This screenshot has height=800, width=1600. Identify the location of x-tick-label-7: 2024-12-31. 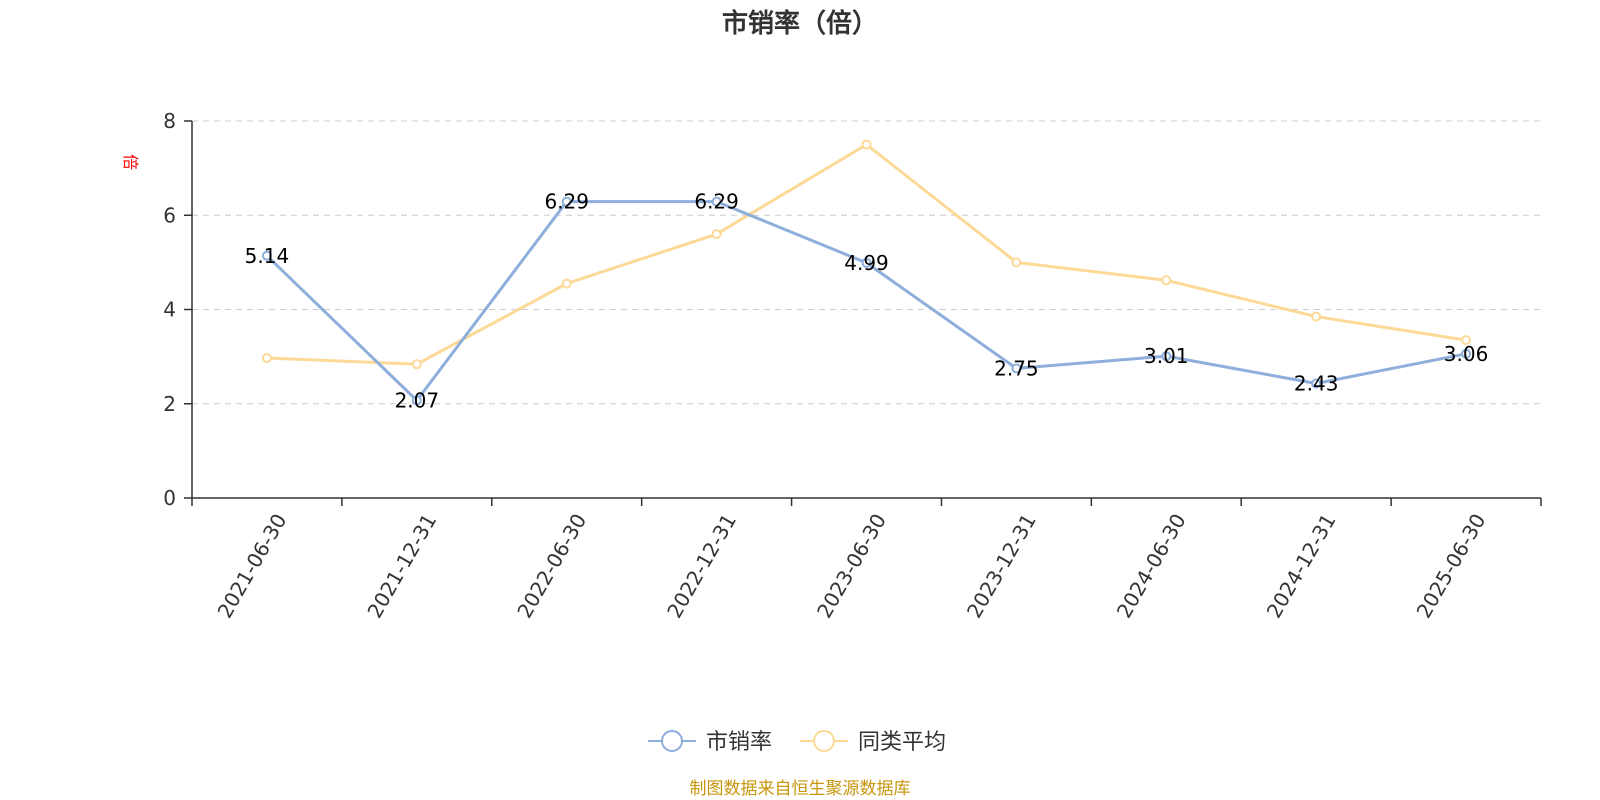
(1301, 566).